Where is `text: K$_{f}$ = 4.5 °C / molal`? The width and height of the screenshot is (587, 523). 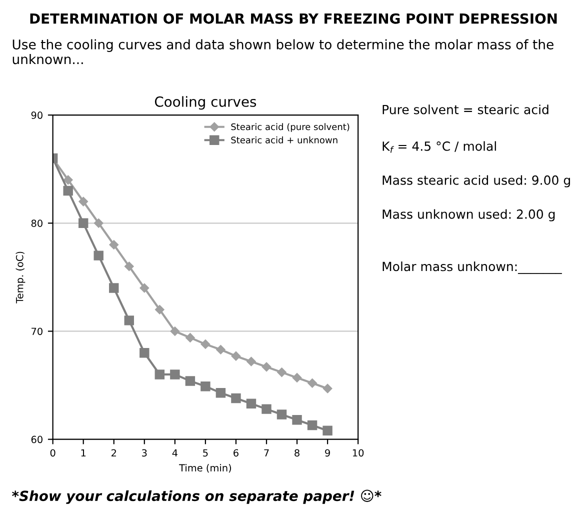
text: K$_{f}$ = 4.5 °C / molal is located at coordinates (439, 147).